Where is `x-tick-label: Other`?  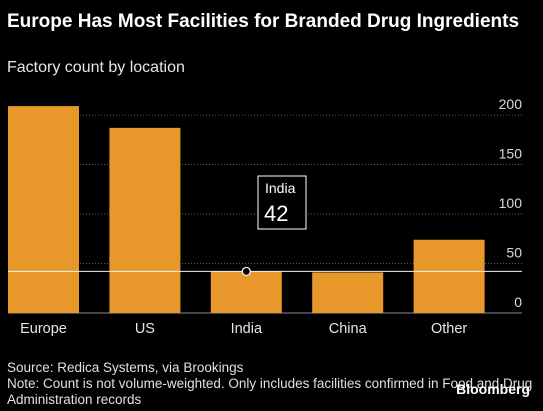
x-tick-label: Other is located at coordinates (449, 329).